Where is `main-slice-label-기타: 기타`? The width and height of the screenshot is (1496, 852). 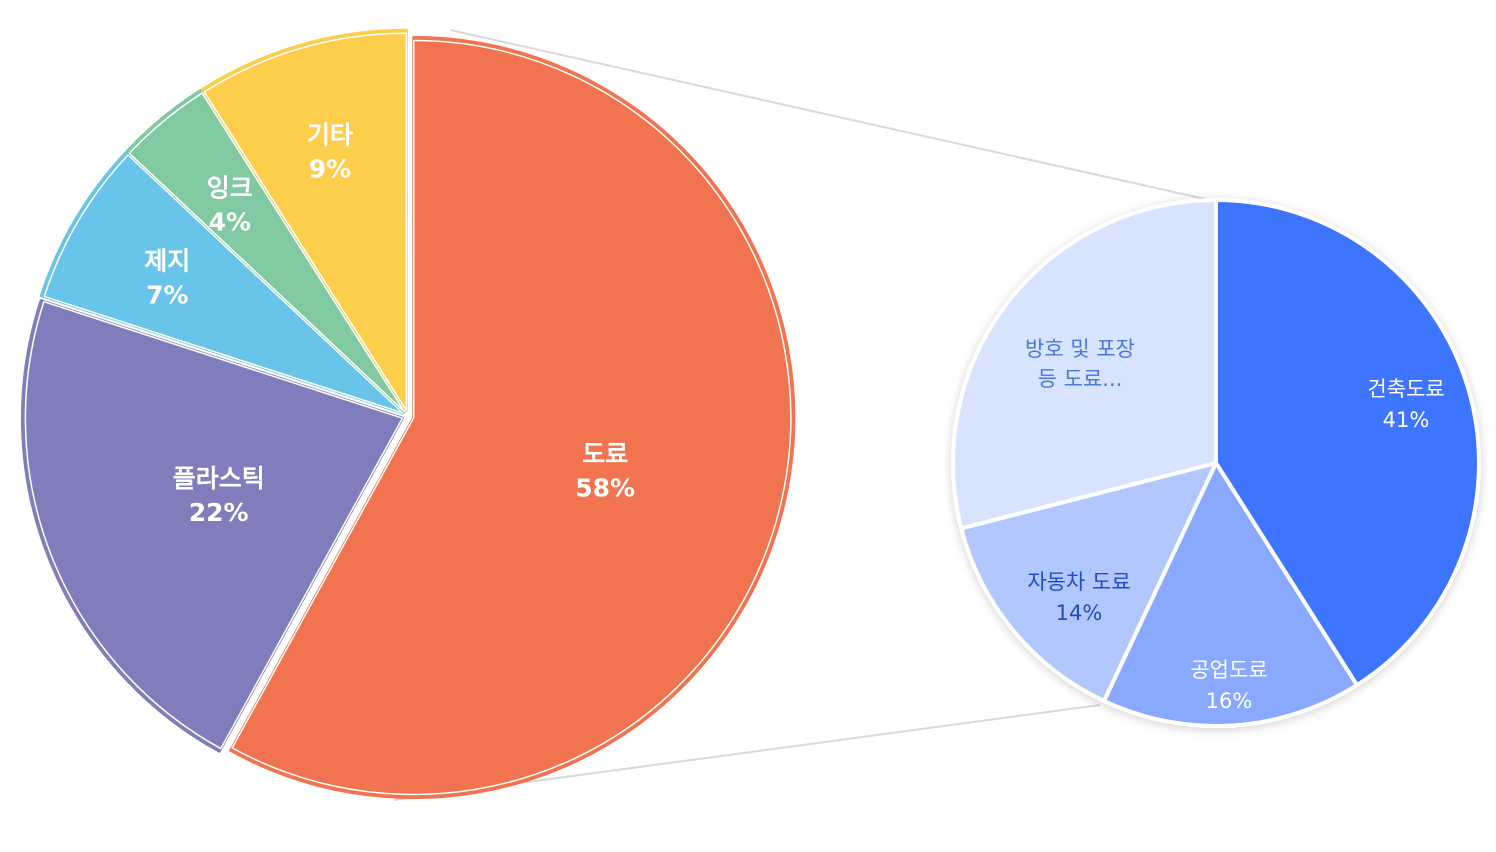
main-slice-label-기타: 기타 is located at coordinates (330, 135).